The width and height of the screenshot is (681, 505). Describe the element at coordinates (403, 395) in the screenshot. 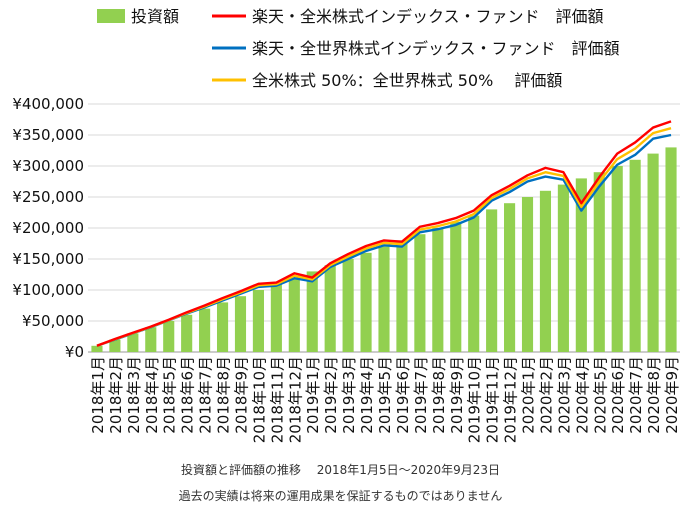

I see `x-tick-label: 2019年6月` at that location.